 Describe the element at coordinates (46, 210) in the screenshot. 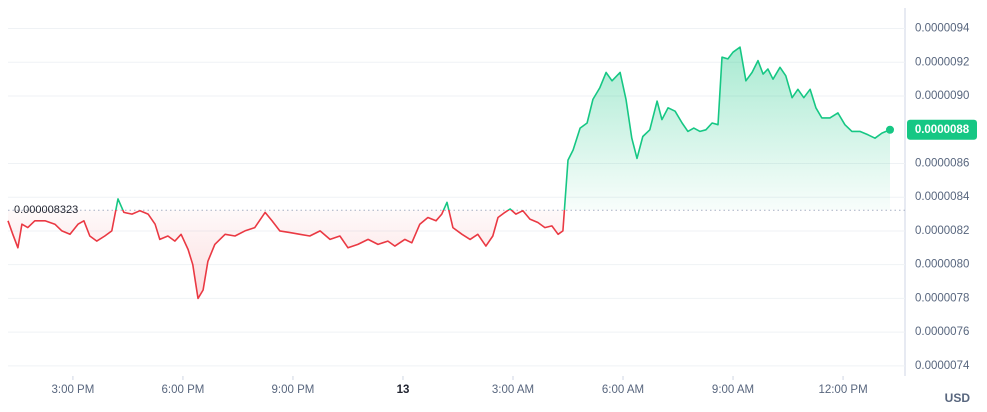

I see `baseline-label: 0.000008323` at that location.